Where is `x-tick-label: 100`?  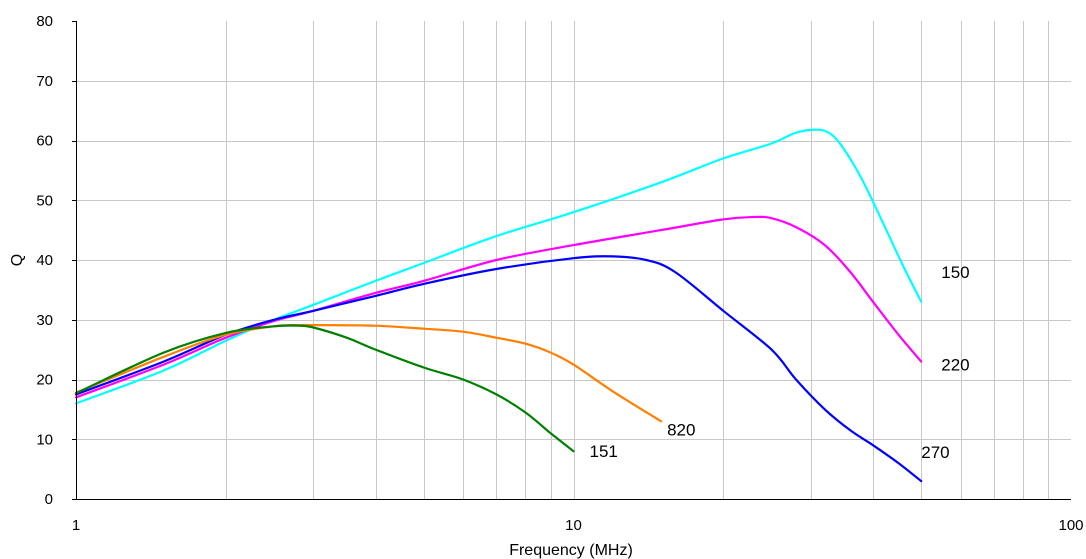 x-tick-label: 100 is located at coordinates (1070, 525).